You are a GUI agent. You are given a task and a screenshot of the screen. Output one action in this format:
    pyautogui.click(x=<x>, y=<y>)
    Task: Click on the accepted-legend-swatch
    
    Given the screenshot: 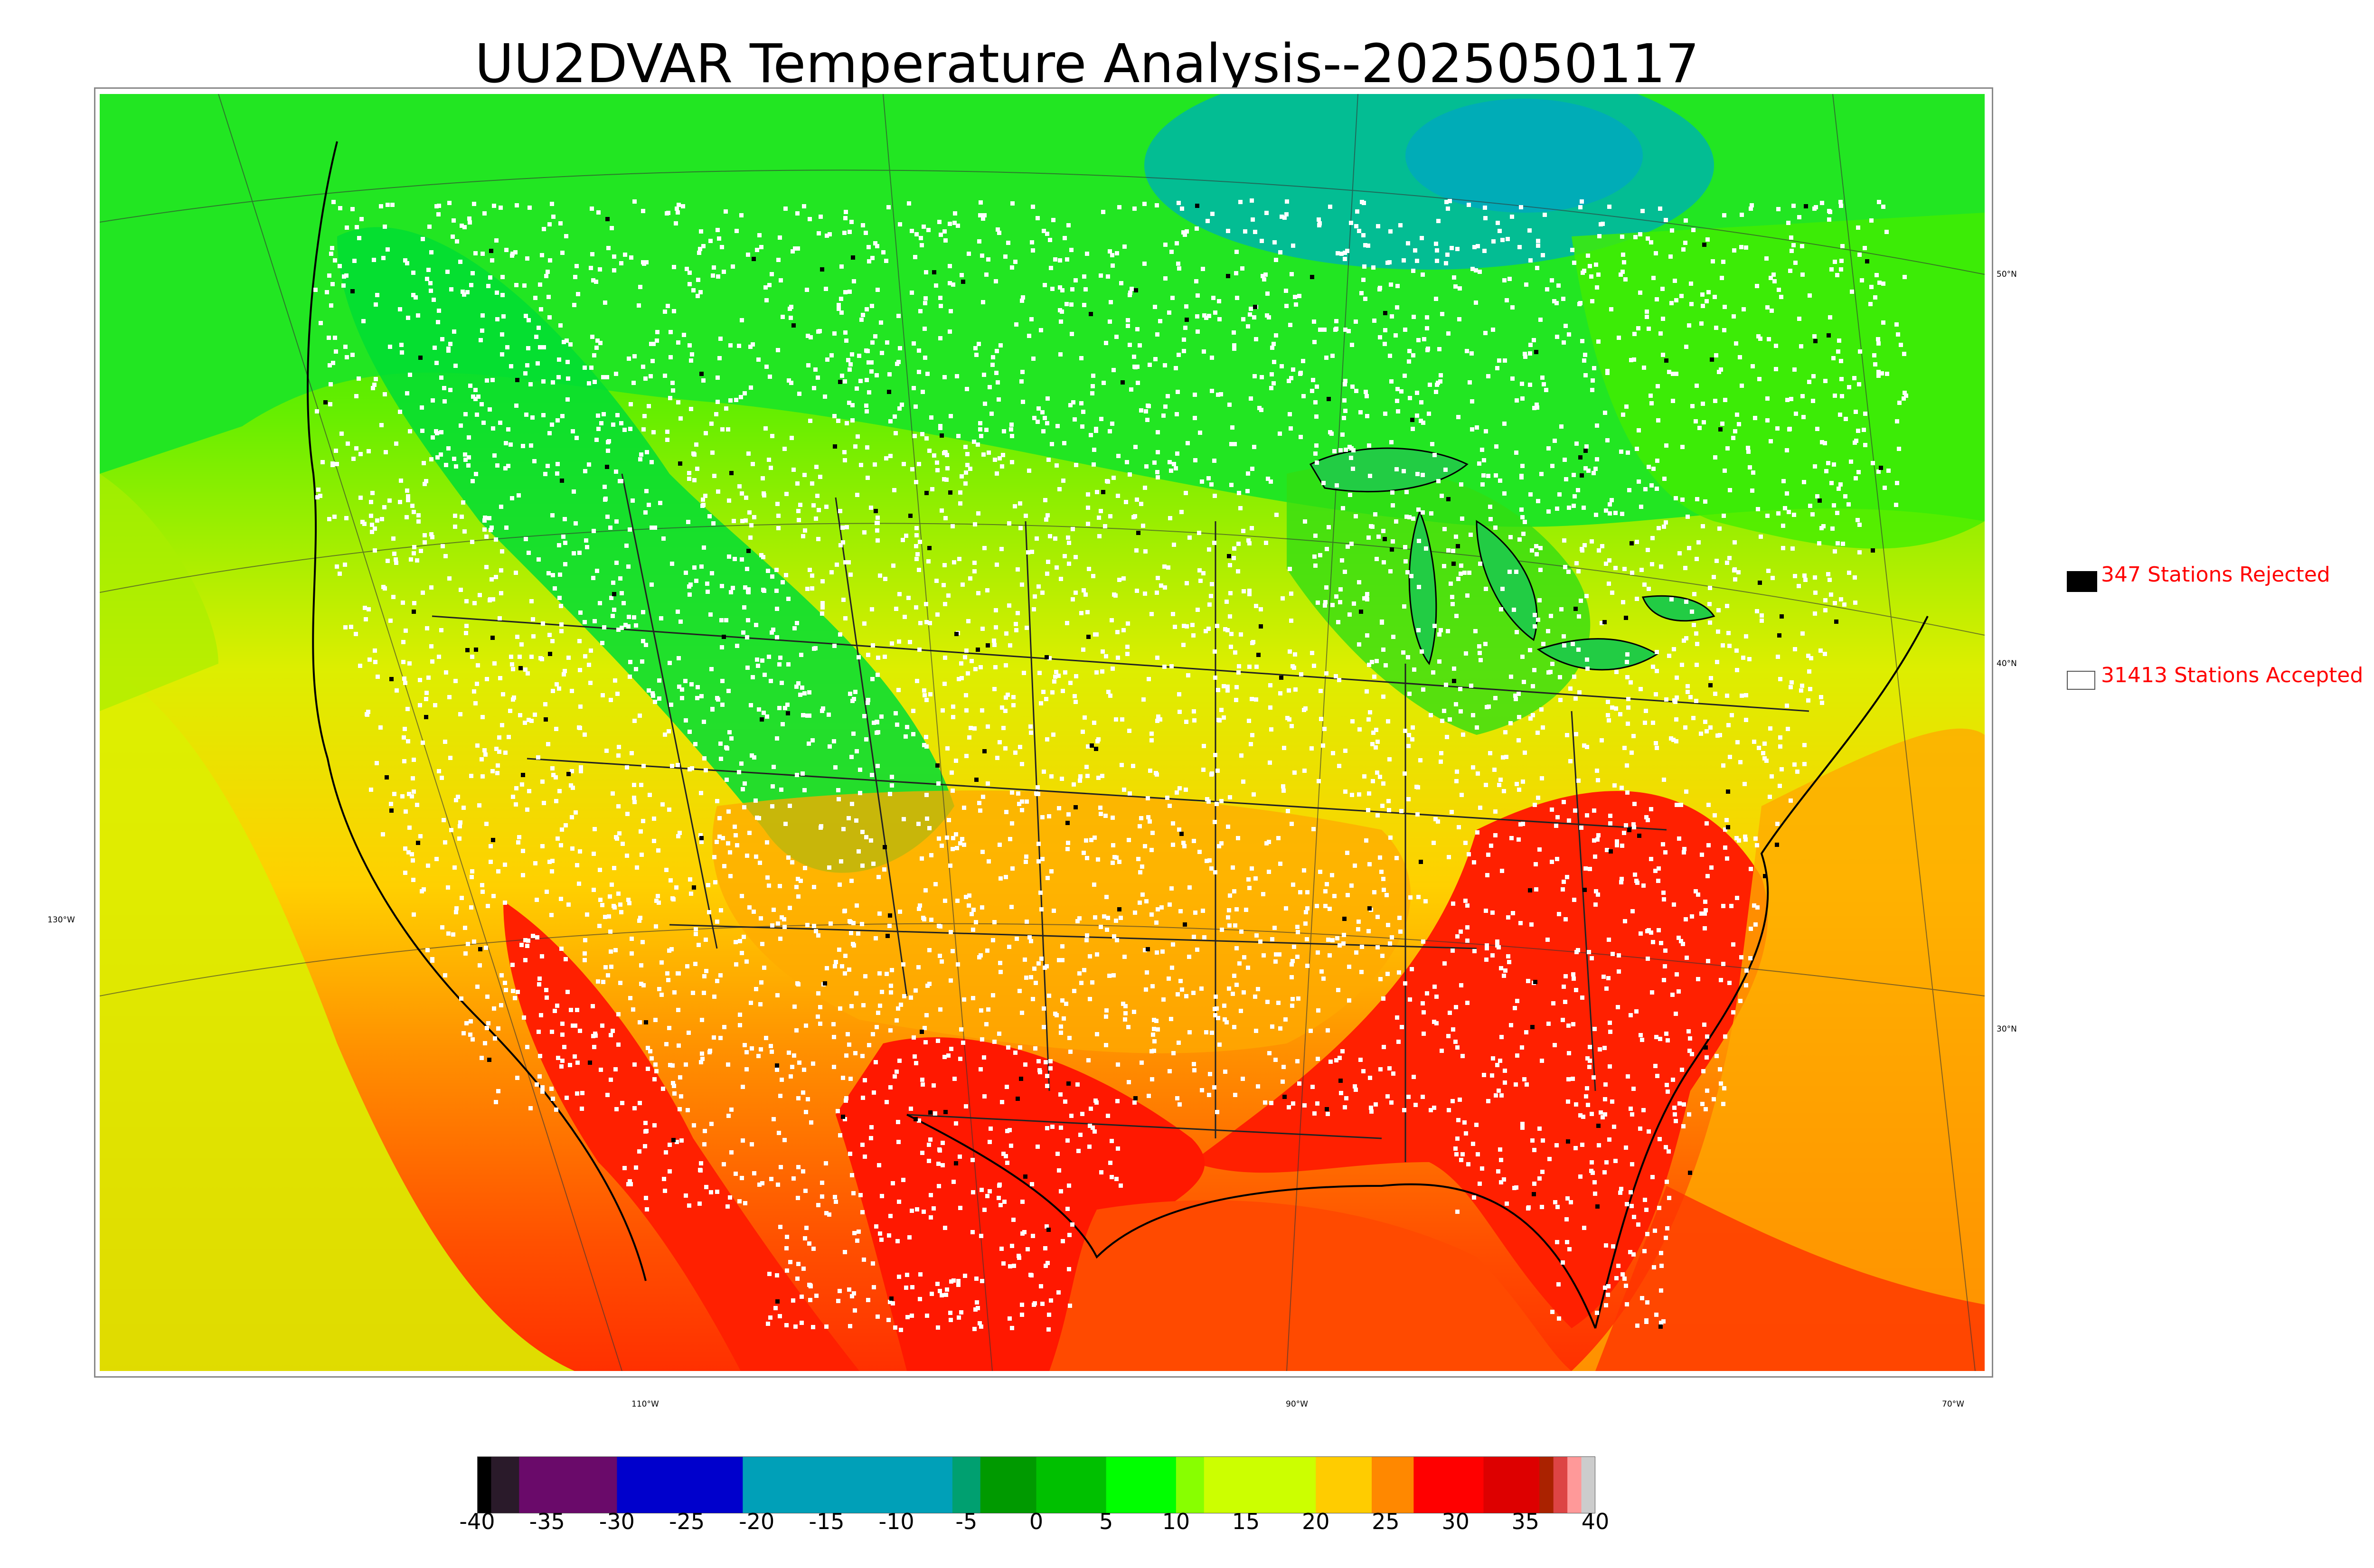 What is the action you would take?
    pyautogui.click(x=2081, y=681)
    